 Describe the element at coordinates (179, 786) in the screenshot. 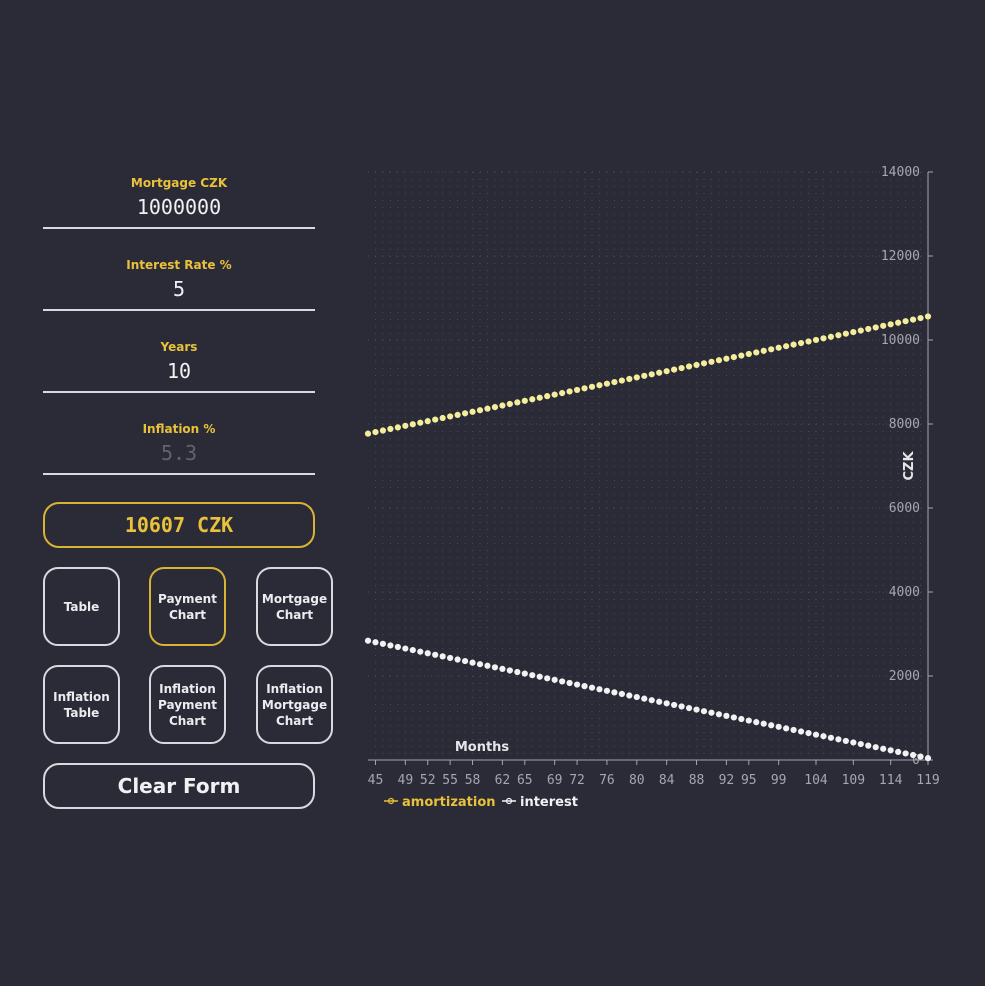

I see `clear-form-button: Clear Form` at that location.